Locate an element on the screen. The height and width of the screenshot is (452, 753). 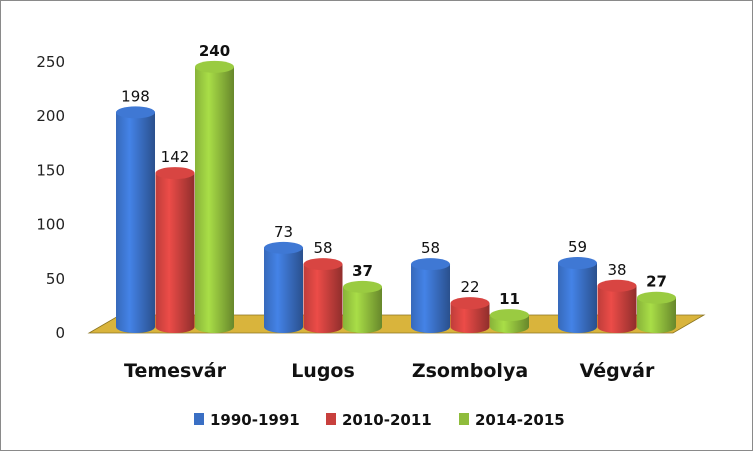
legend: 1990-1991 2010-2011 2014-2015 is located at coordinates (379, 420).